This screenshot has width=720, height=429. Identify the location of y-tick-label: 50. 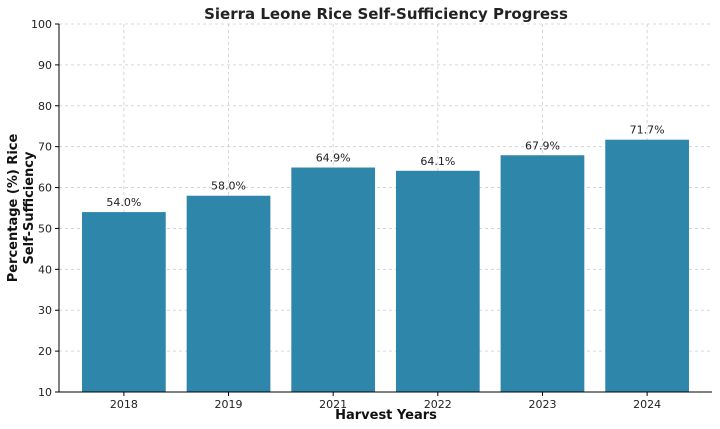
(45, 228).